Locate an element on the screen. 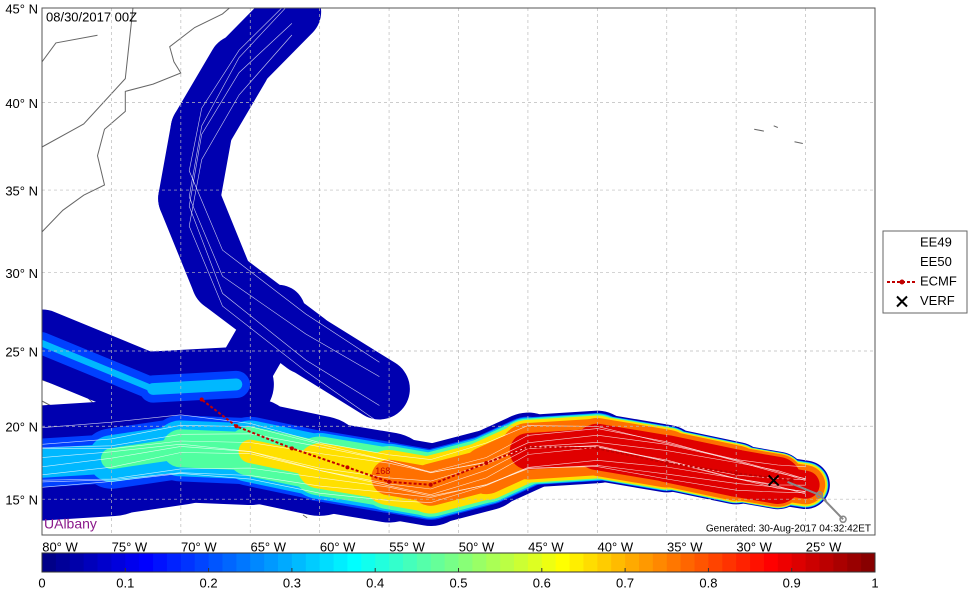 Image resolution: width=969 pixels, height=591 pixels. legend-box is located at coordinates (925, 272).